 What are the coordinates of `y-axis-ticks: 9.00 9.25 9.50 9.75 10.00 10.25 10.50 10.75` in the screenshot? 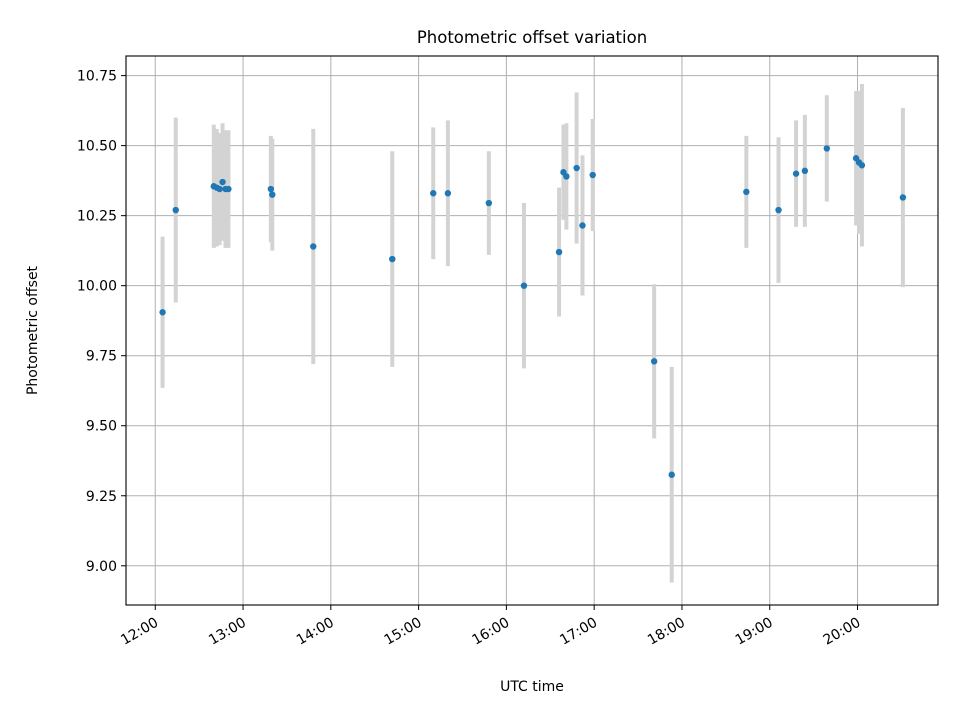 It's located at (101, 322).